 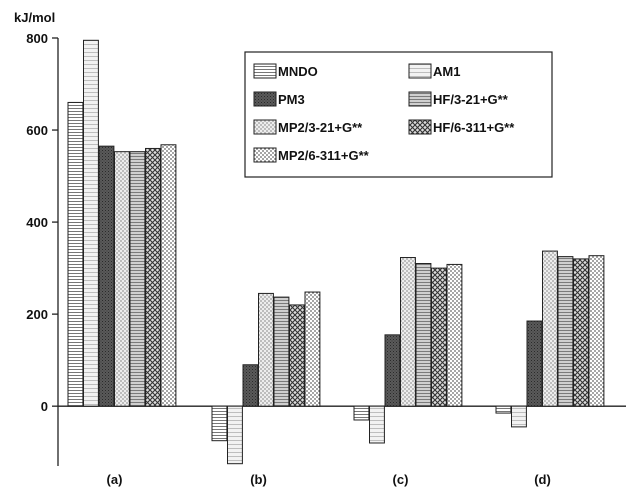 I want to click on y-axis-unit-label: kJ/mol, so click(x=34, y=17).